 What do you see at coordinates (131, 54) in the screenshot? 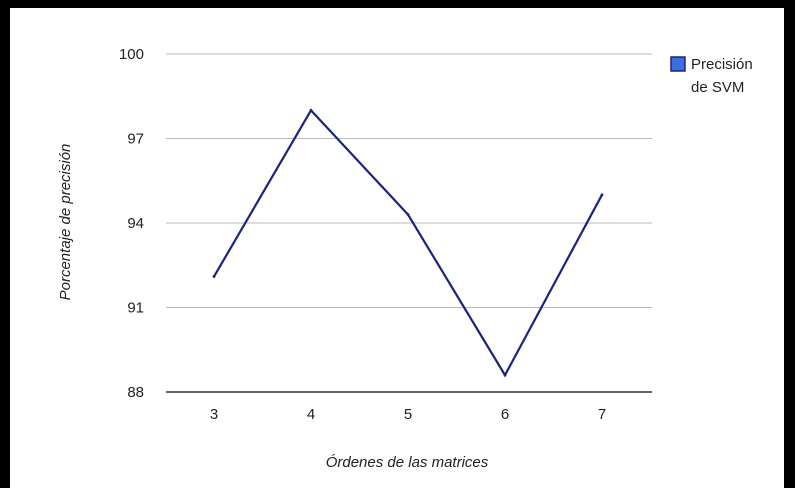
I see `y-tick-label: 100` at bounding box center [131, 54].